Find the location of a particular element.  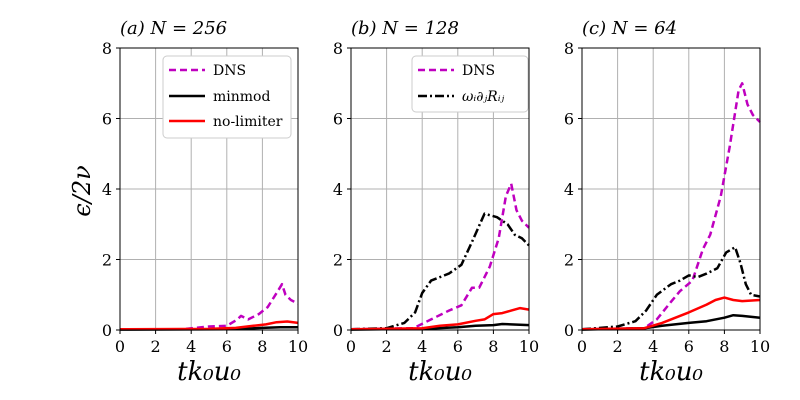

panel-c-x-tick-label: 10 is located at coordinates (760, 346).